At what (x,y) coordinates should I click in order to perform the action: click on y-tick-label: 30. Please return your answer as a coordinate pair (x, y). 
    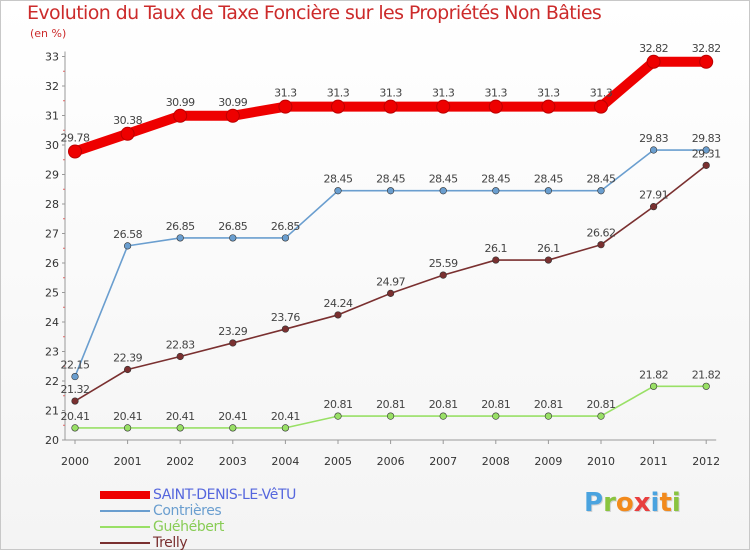
    Looking at the image, I should click on (52, 145).